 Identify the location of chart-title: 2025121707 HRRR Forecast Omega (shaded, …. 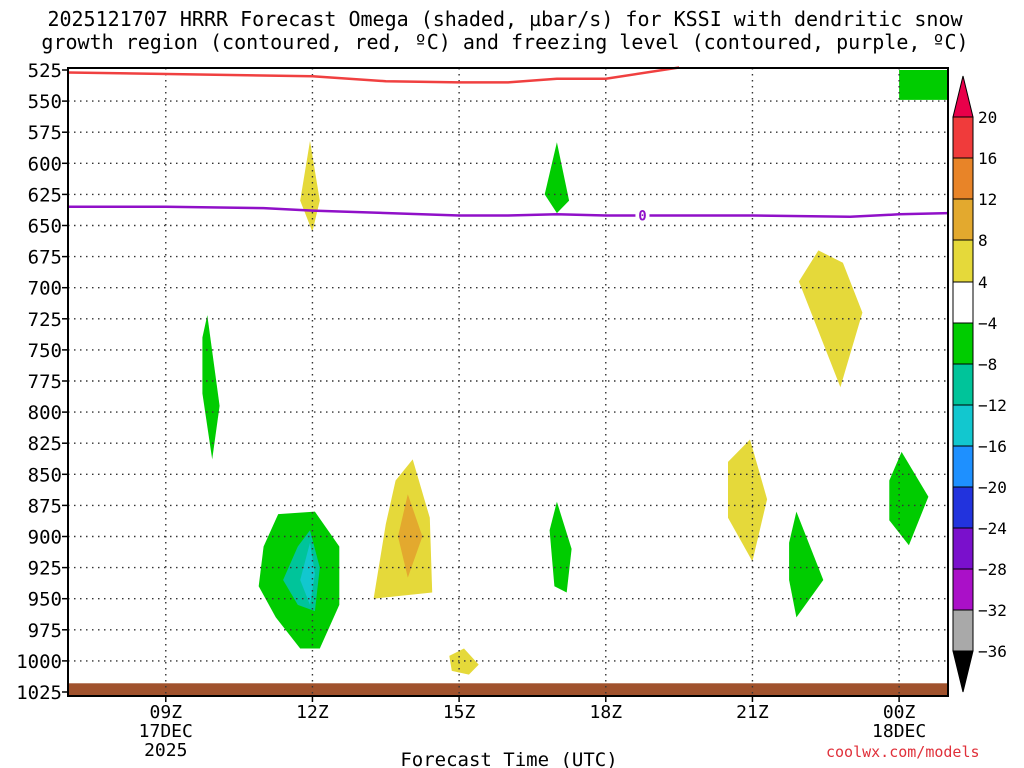
(505, 31).